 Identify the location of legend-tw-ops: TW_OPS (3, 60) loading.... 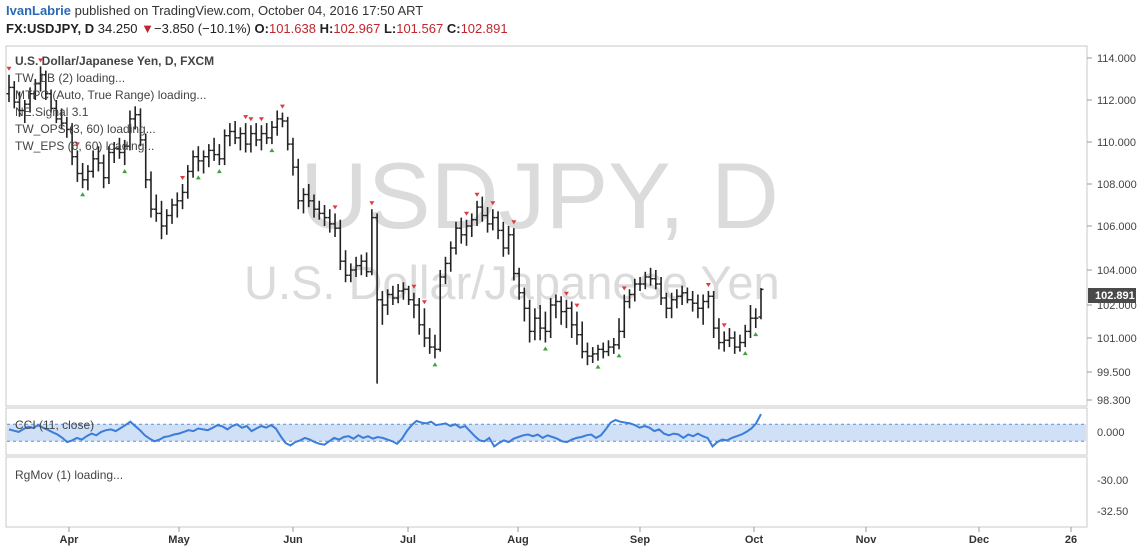
(85, 129).